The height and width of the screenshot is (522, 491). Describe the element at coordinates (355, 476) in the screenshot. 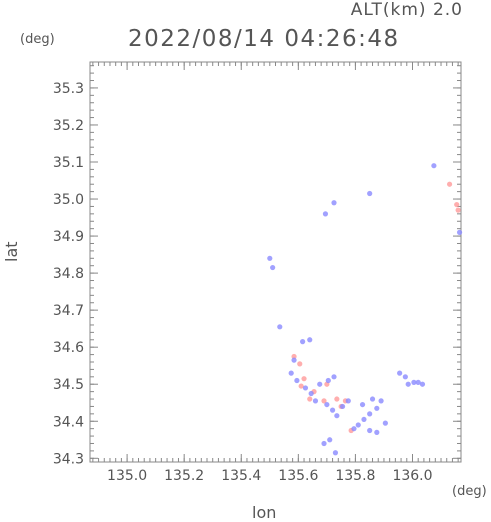

I see `x-tick-label: 135.8` at that location.